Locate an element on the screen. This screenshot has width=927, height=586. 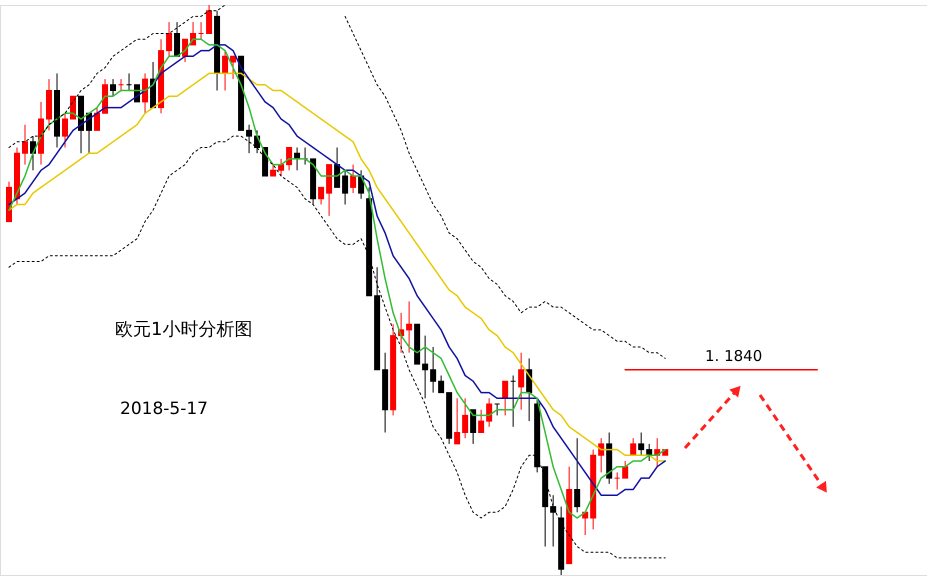
annotation: 2018-5-17 is located at coordinates (164, 409).